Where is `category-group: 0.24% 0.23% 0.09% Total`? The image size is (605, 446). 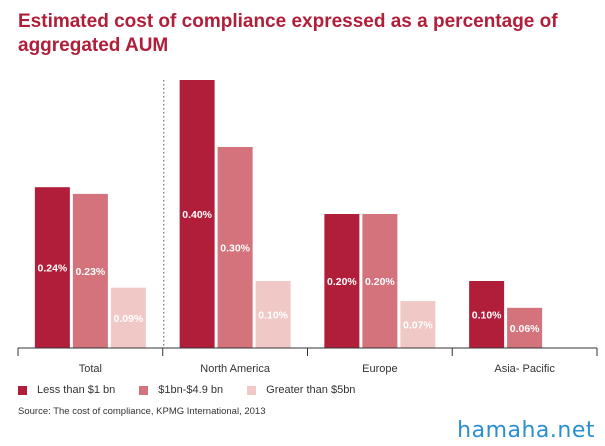
category-group: 0.24% 0.23% 0.09% Total is located at coordinates (90, 281).